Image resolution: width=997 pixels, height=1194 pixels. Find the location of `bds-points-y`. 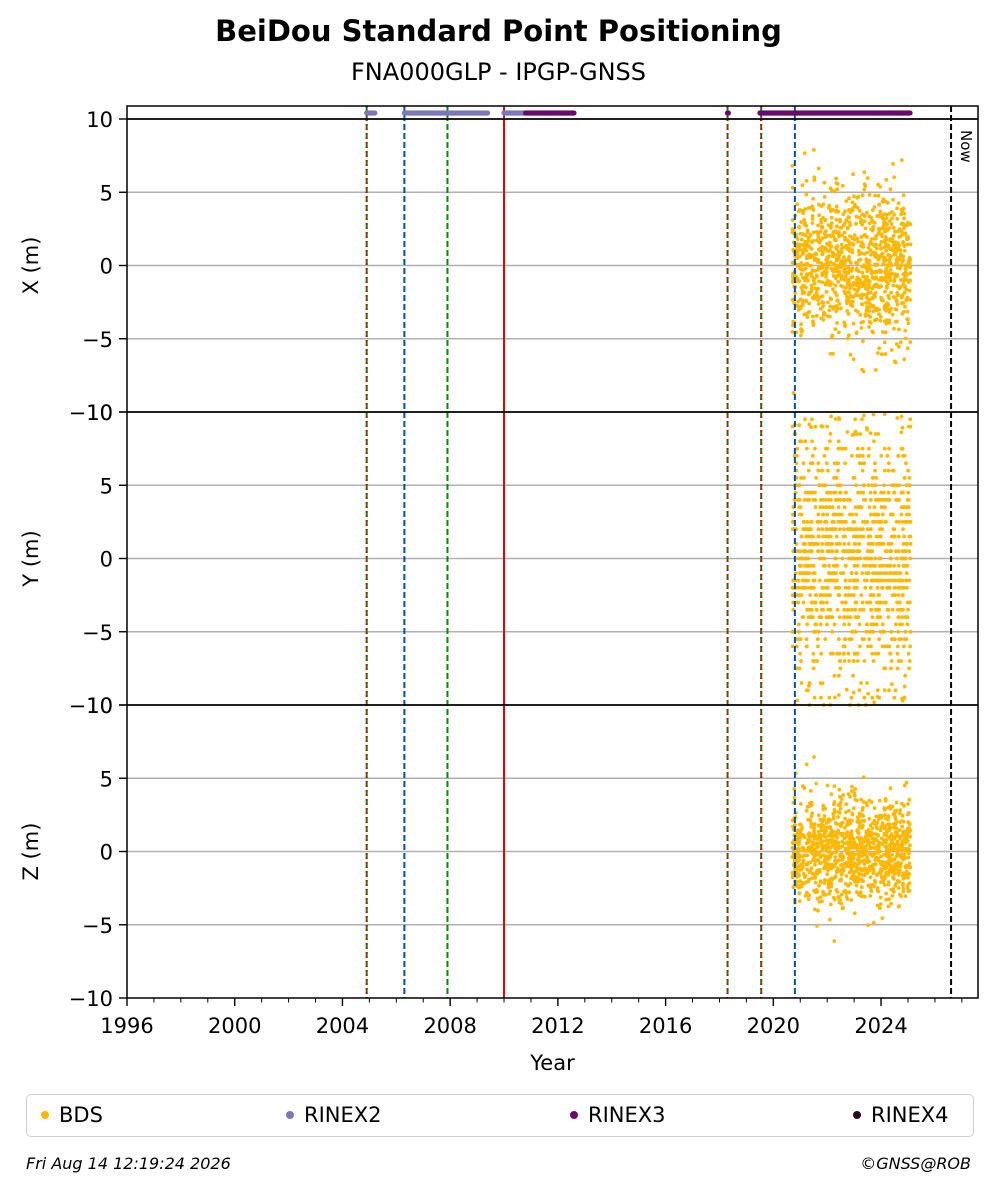

bds-points-y is located at coordinates (851, 559).